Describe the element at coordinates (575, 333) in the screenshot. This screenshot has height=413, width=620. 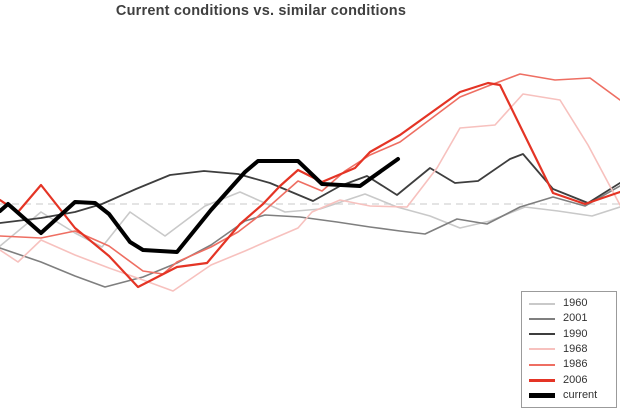
I see `legend-label-1990: 1990` at that location.